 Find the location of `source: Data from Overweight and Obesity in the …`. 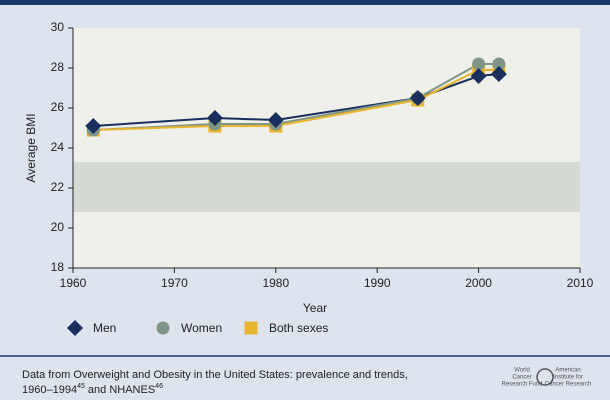

source: Data from Overweight and Obesity in the … is located at coordinates (215, 375).